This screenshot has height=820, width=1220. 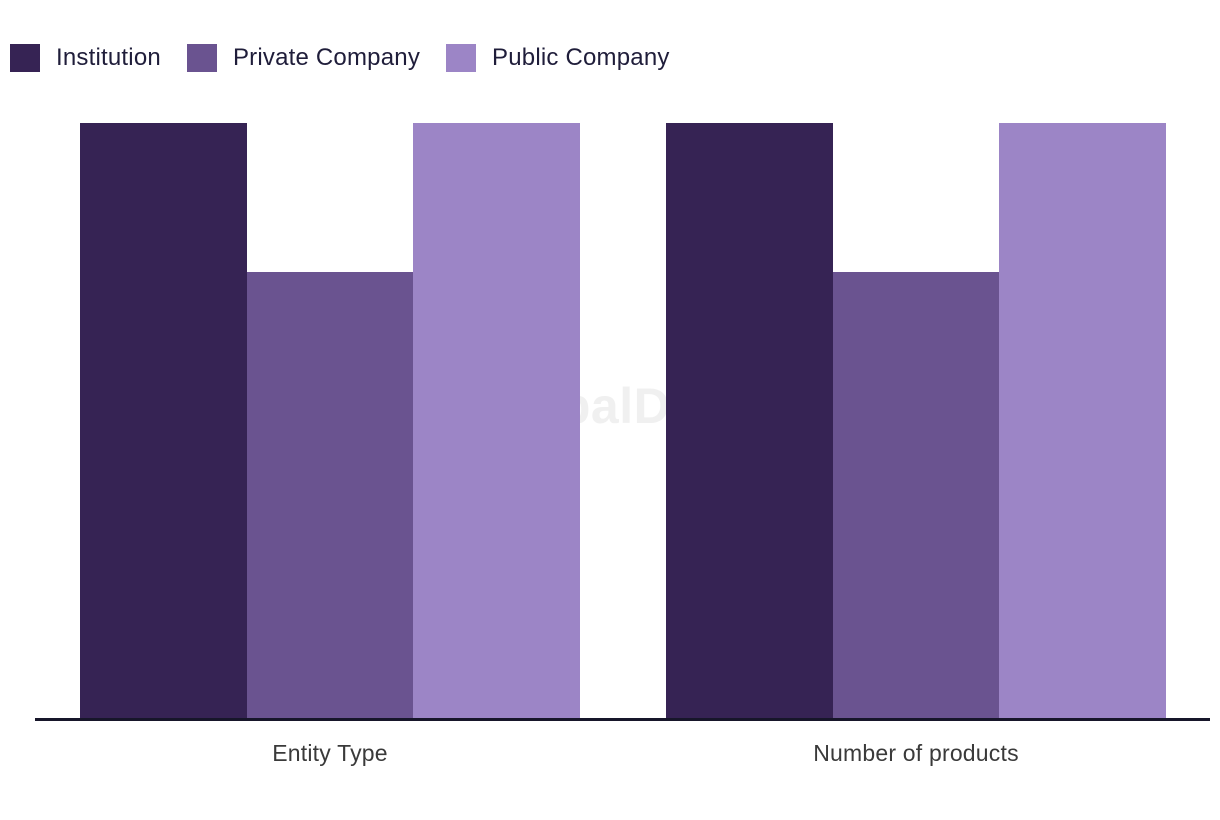 What do you see at coordinates (326, 57) in the screenshot?
I see `legend-label-private-company: Private Company` at bounding box center [326, 57].